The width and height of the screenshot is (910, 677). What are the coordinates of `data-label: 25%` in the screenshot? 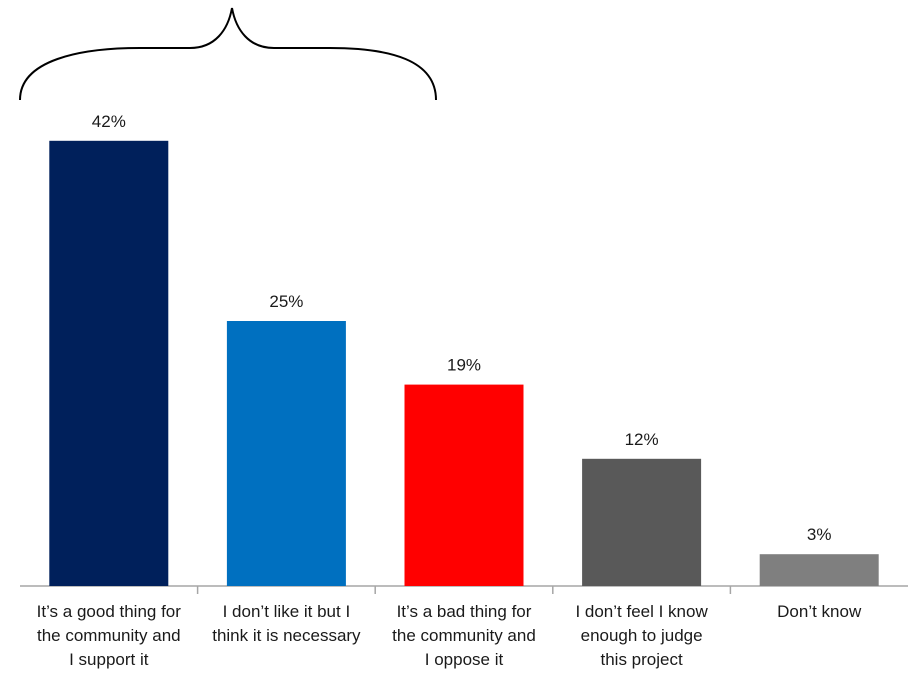 It's located at (286, 301).